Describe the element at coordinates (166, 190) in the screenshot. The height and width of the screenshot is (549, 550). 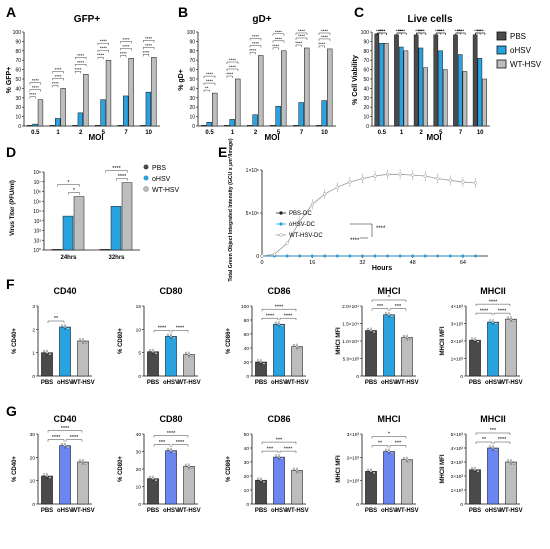
I see `legend-d-label-wt: WT-HSV` at that location.